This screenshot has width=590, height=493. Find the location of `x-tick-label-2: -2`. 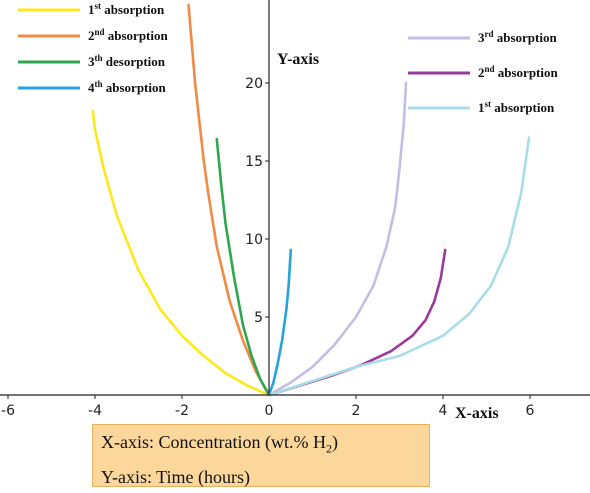

x-tick-label-2: -2 is located at coordinates (182, 411).